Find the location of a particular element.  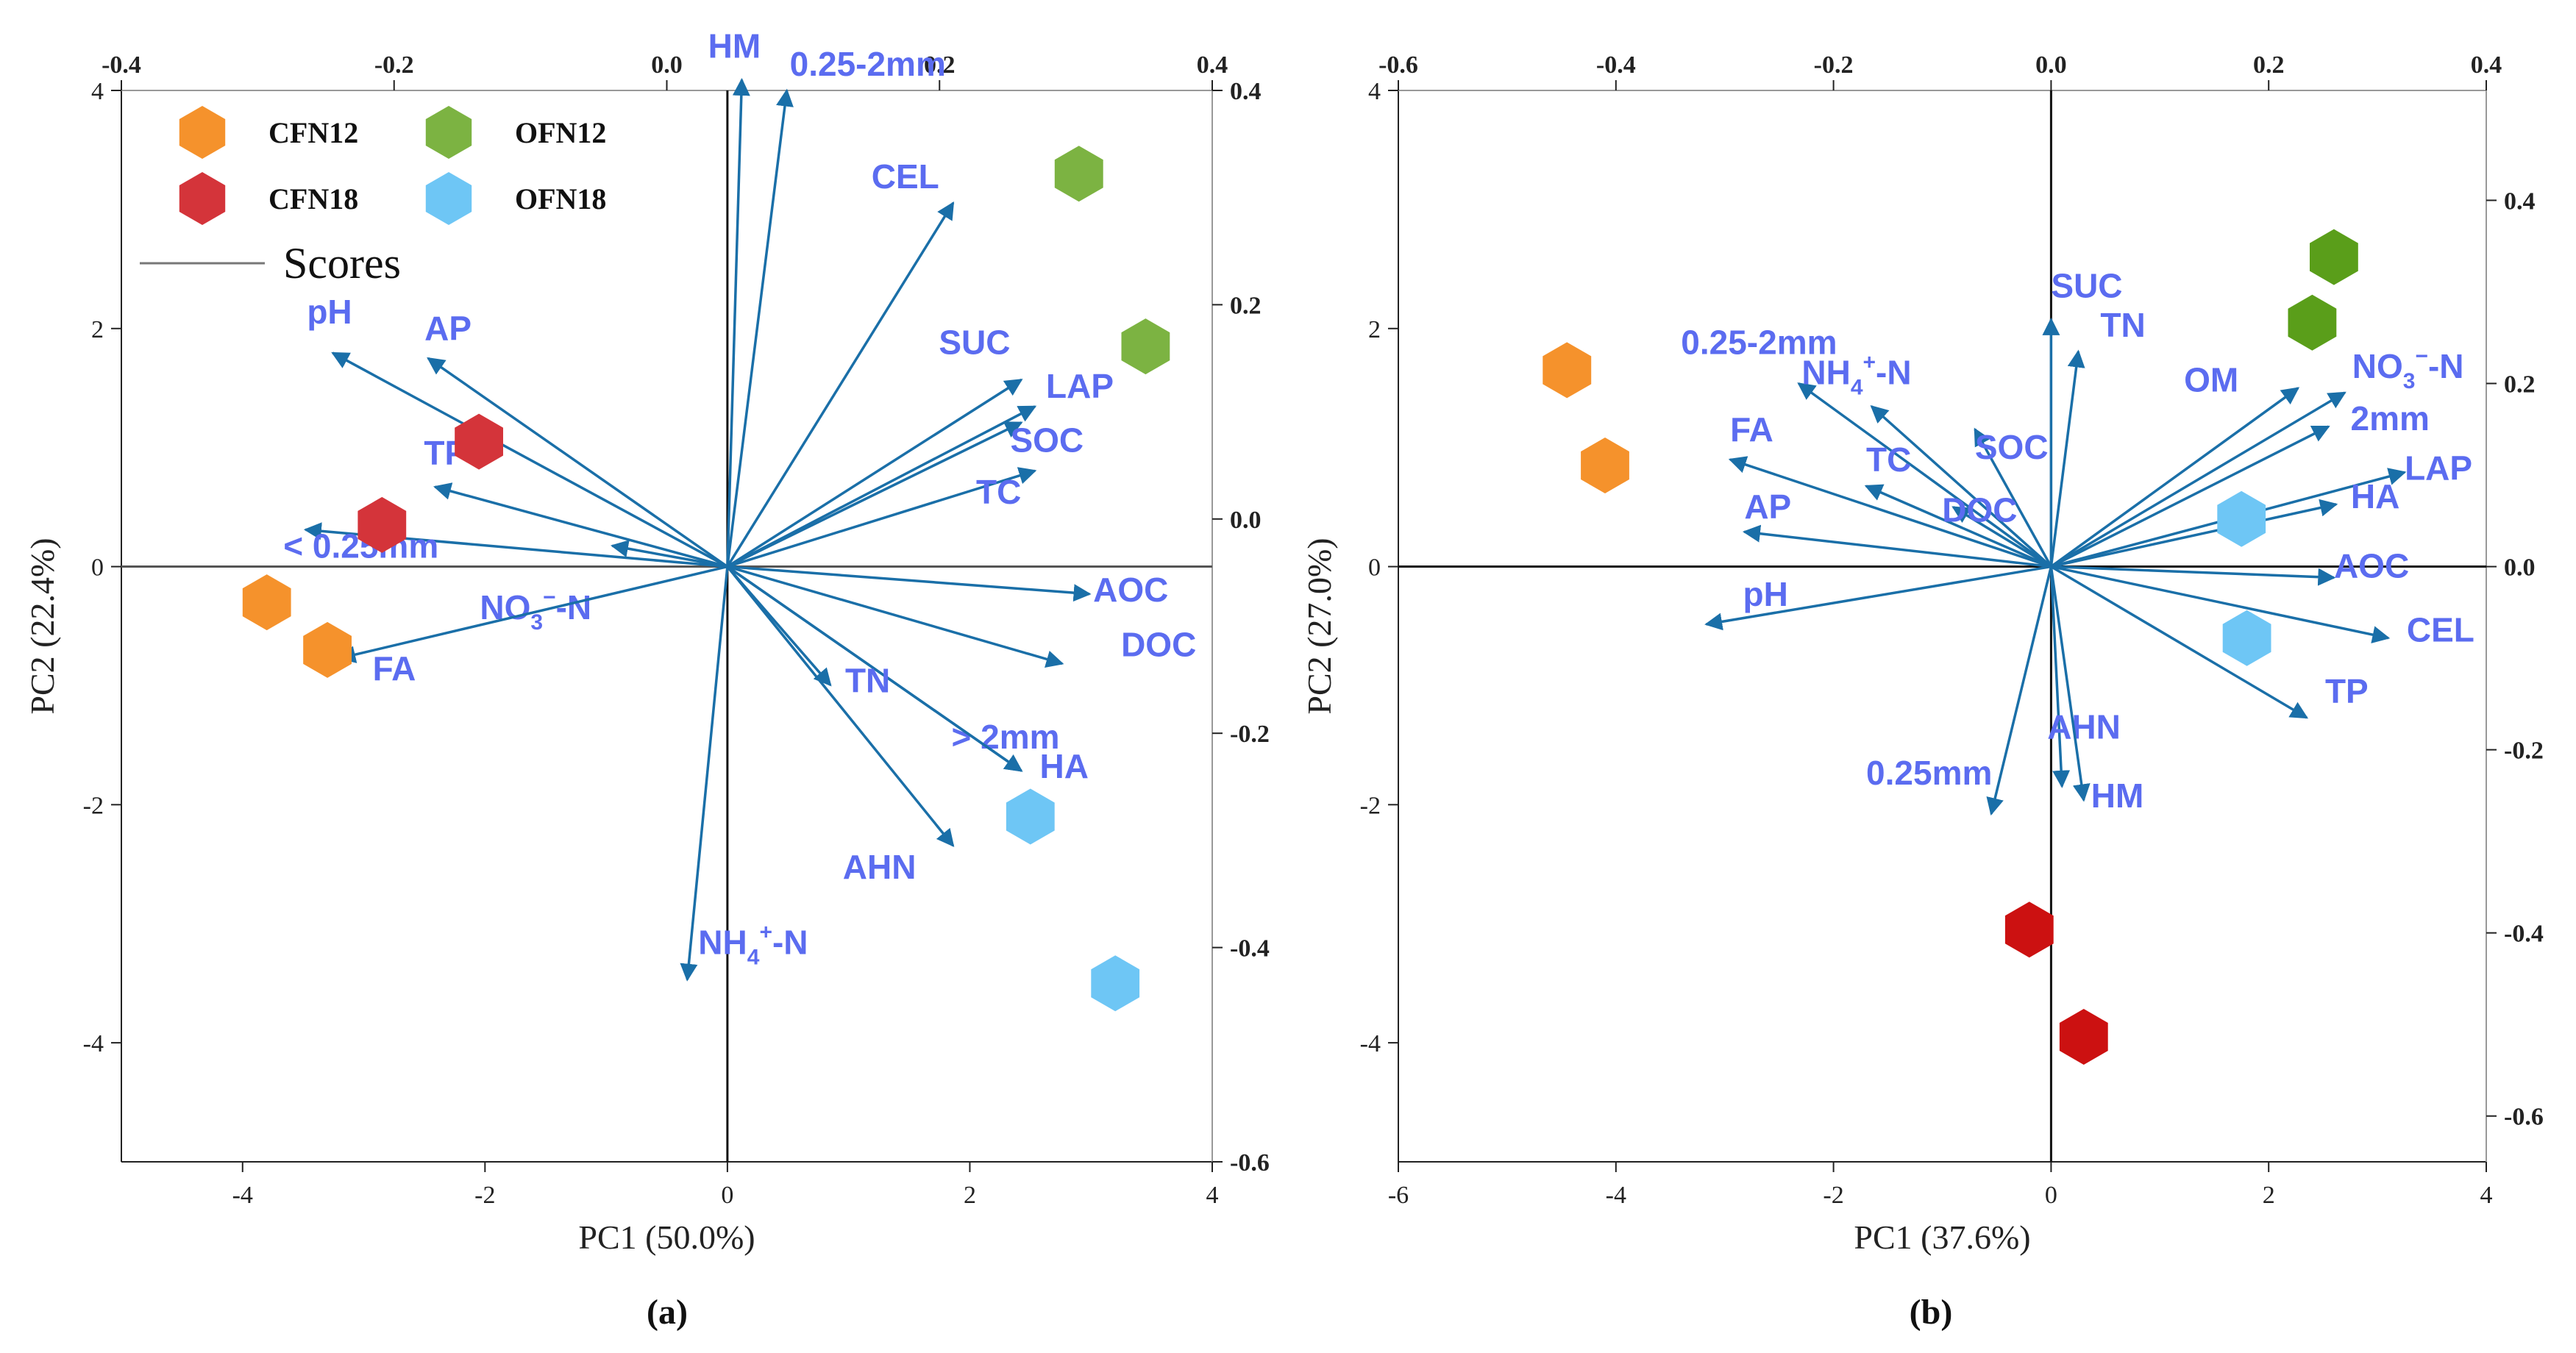

right-tick-label: -0.6 is located at coordinates (1250, 1163).